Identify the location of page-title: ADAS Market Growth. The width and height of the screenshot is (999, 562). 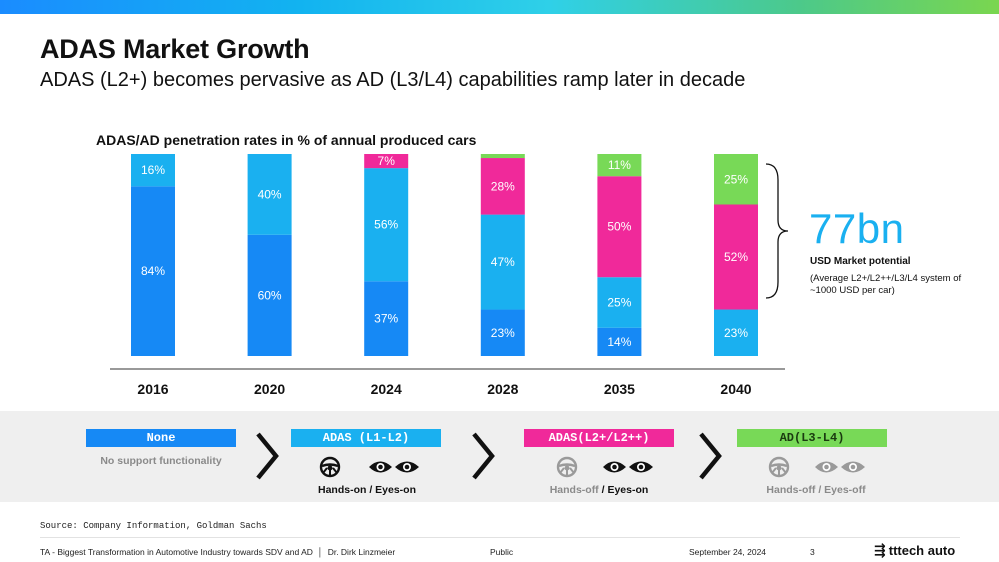
(175, 49).